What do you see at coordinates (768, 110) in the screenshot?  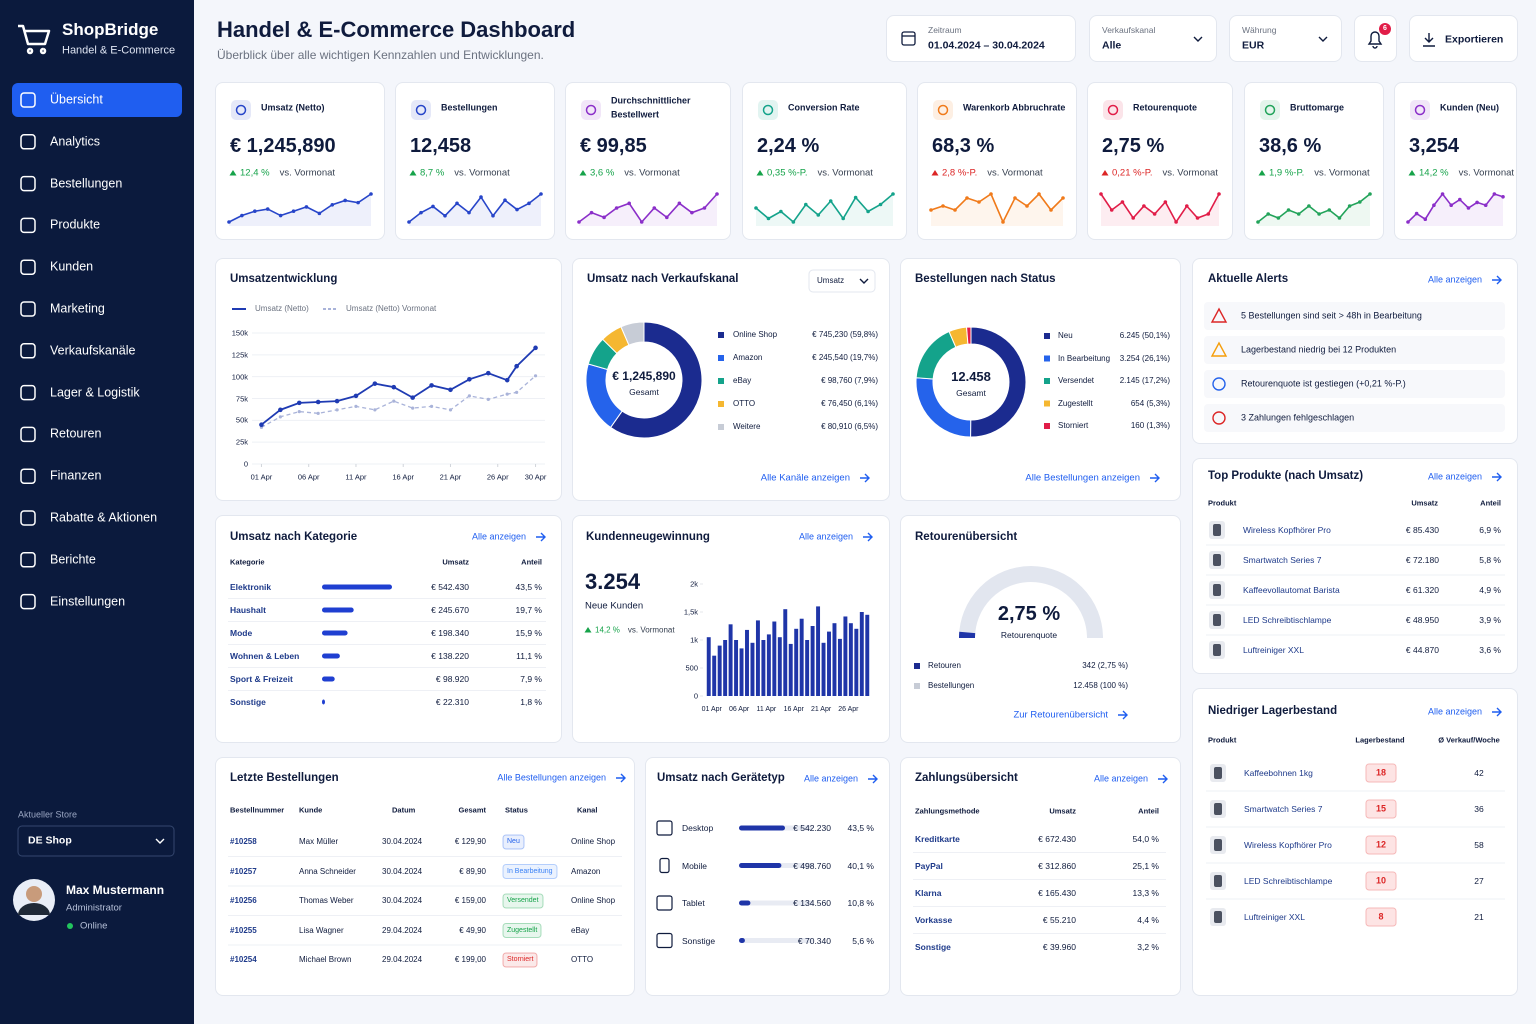 I see `kpi-icon` at bounding box center [768, 110].